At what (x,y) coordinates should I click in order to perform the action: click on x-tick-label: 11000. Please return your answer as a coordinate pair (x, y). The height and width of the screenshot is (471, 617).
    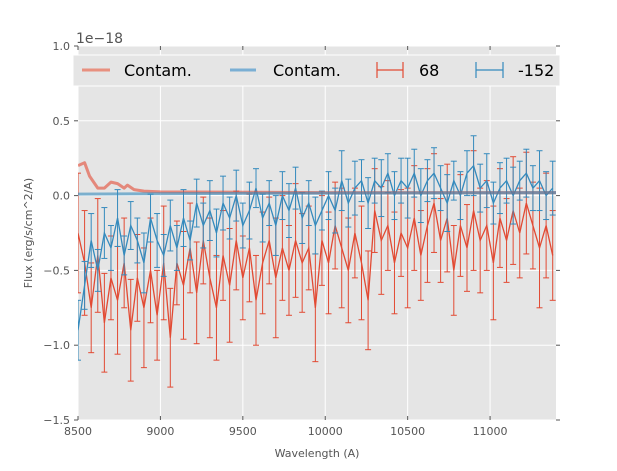
    Looking at the image, I should click on (490, 431).